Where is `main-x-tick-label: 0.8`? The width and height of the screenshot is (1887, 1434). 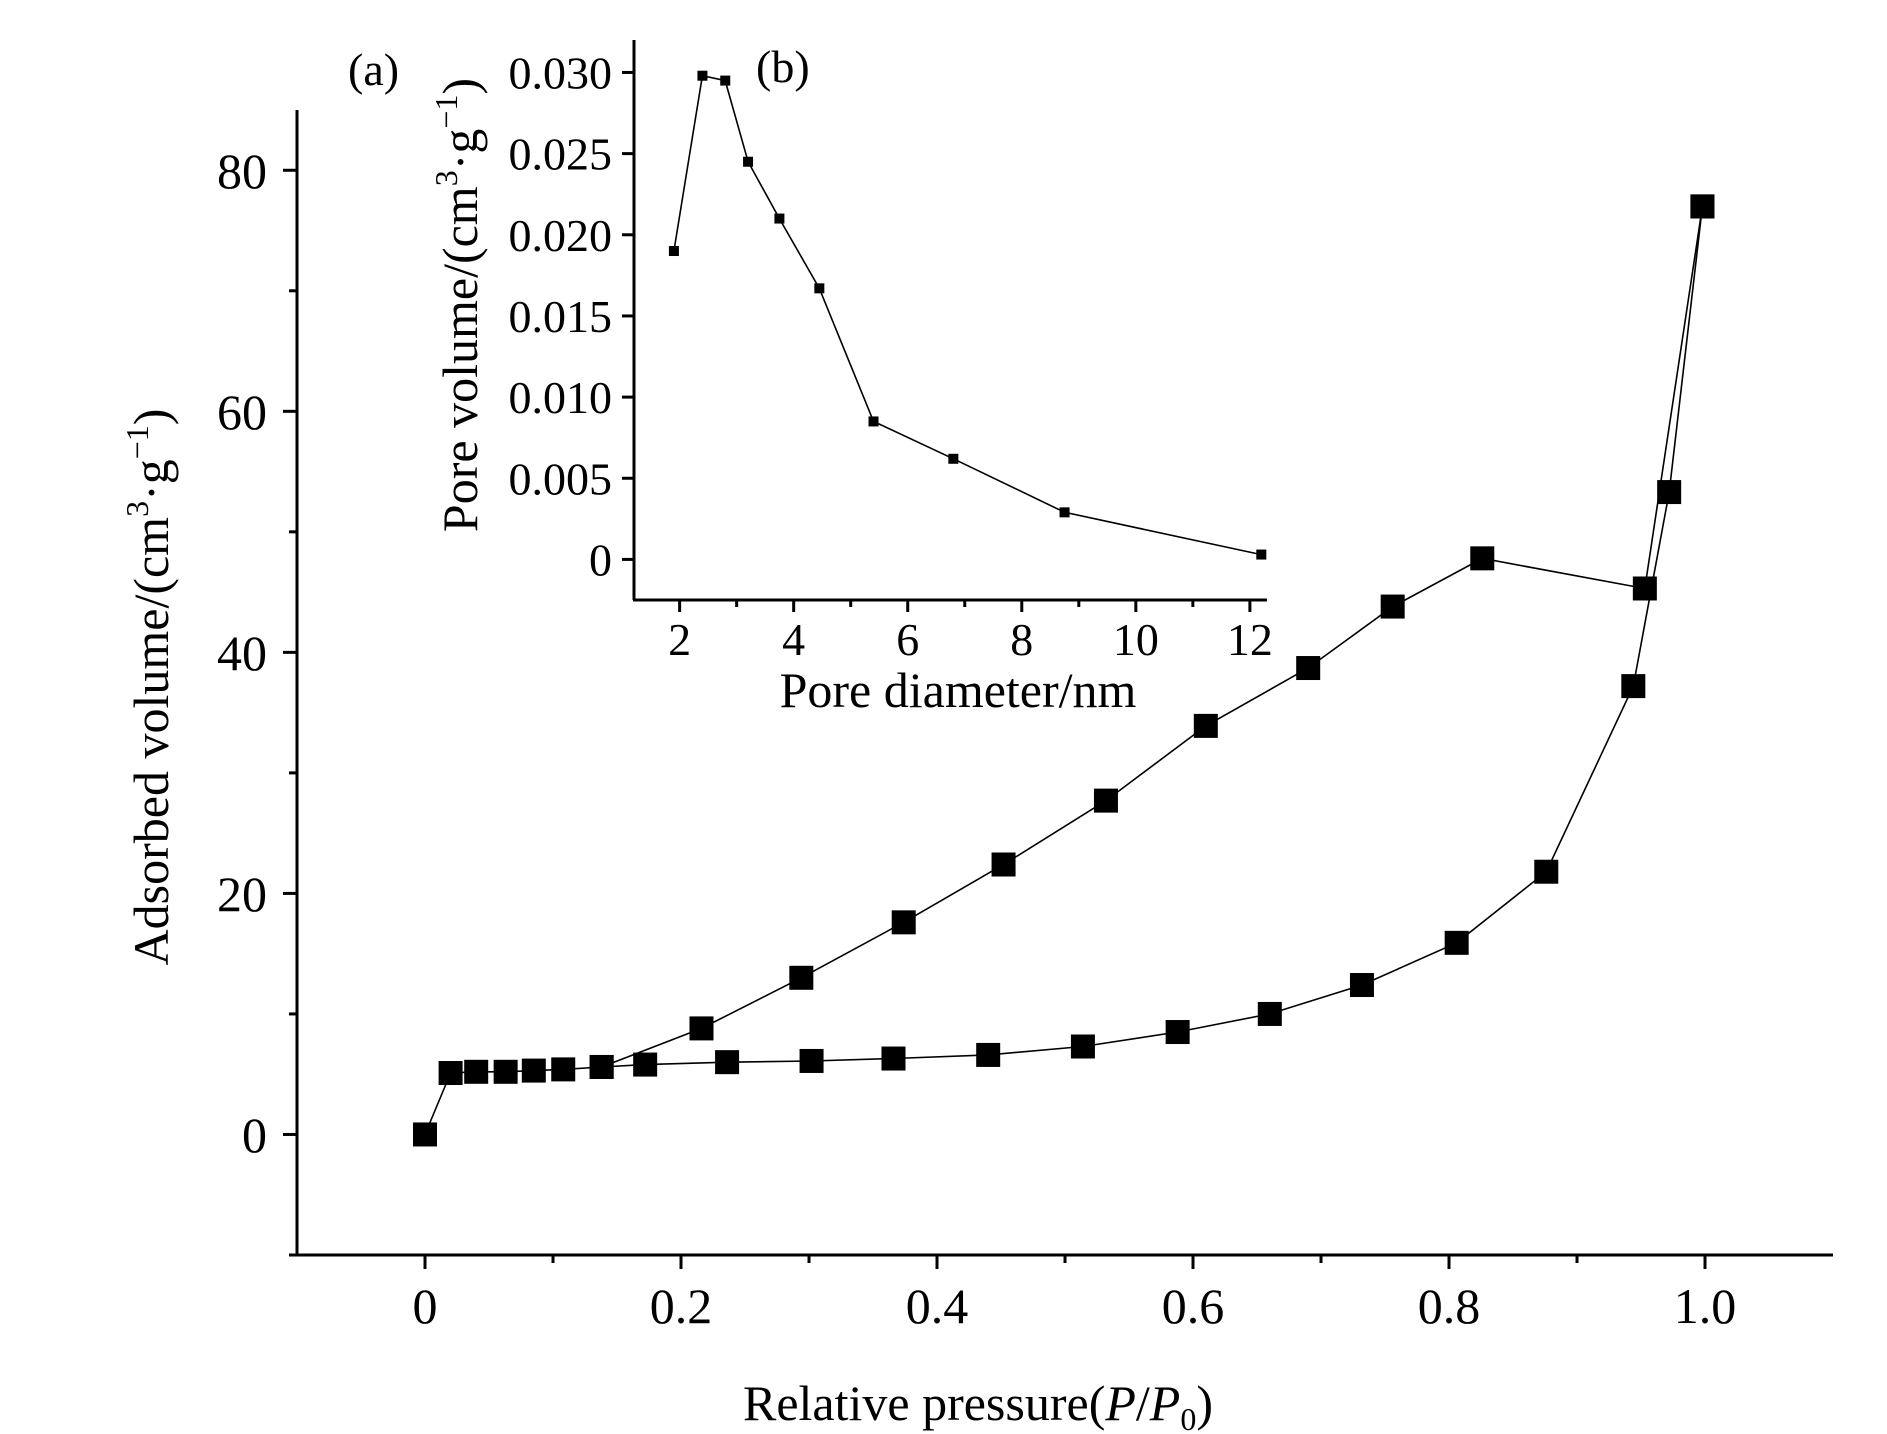
main-x-tick-label: 0.8 is located at coordinates (1449, 1306).